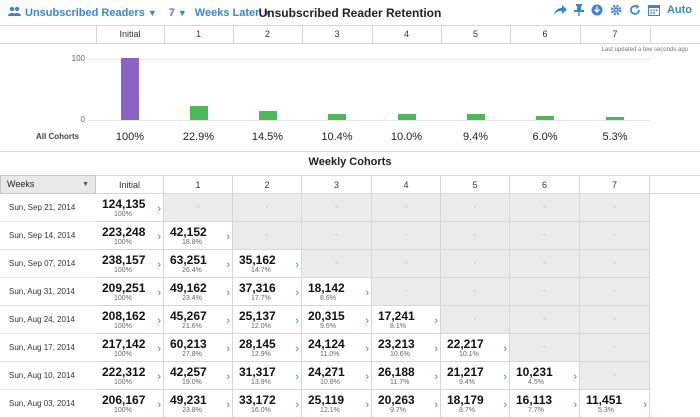  I want to click on cell-count: 18,179, so click(465, 400).